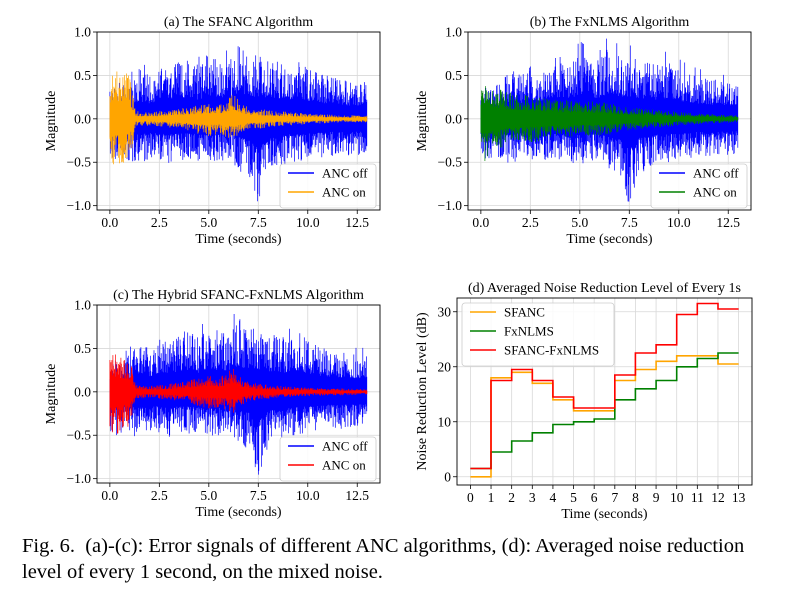 The height and width of the screenshot is (599, 793). What do you see at coordinates (238, 295) in the screenshot?
I see `chart-title: (c) The Hybrid SFANC-FxNLMS Algorithm` at bounding box center [238, 295].